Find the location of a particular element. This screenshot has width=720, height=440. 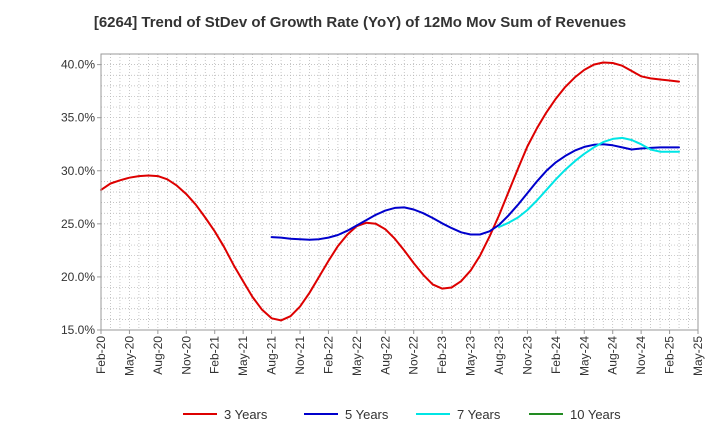

x-tick-label: May-21 is located at coordinates (243, 356).